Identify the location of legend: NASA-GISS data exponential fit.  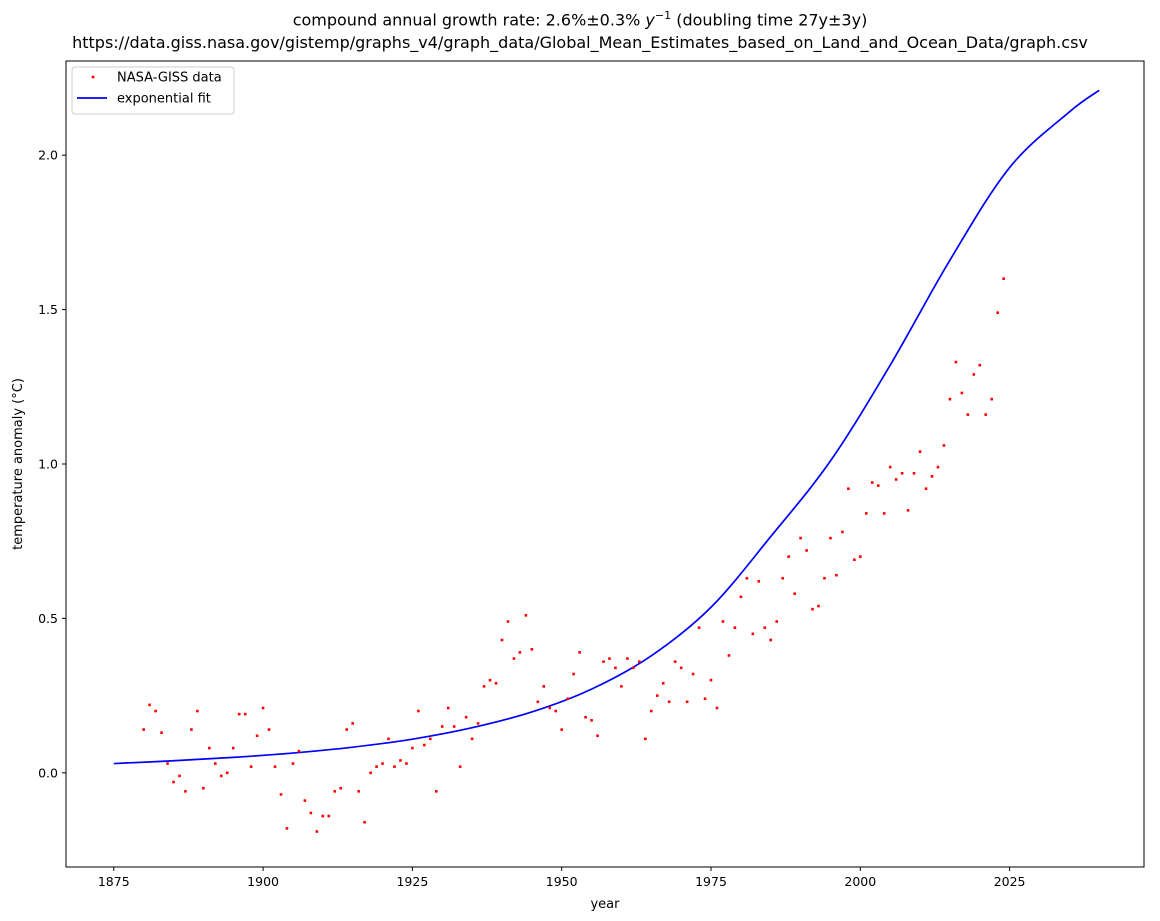
(153, 90).